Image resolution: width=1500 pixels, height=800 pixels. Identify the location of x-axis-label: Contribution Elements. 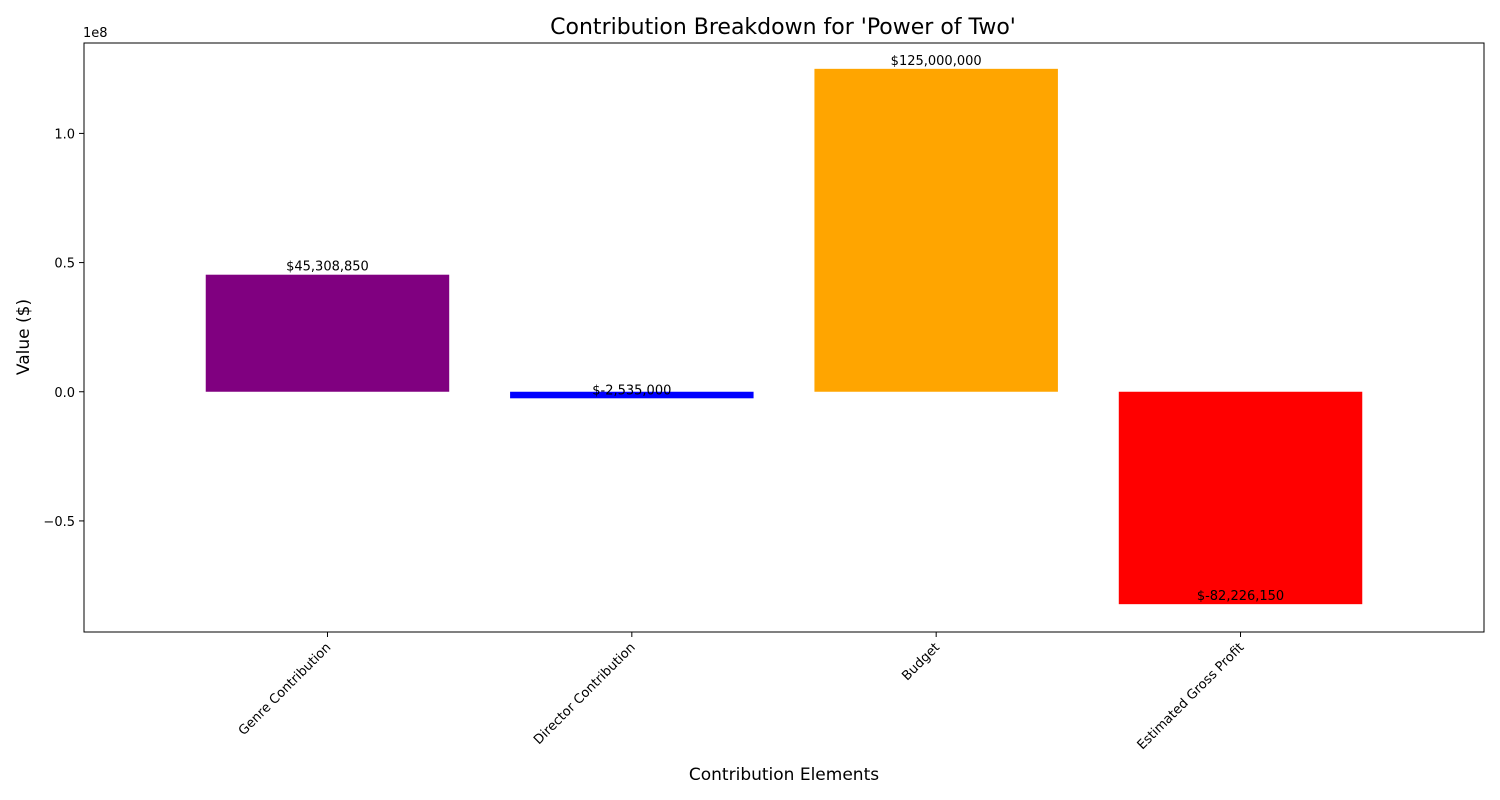
(784, 775).